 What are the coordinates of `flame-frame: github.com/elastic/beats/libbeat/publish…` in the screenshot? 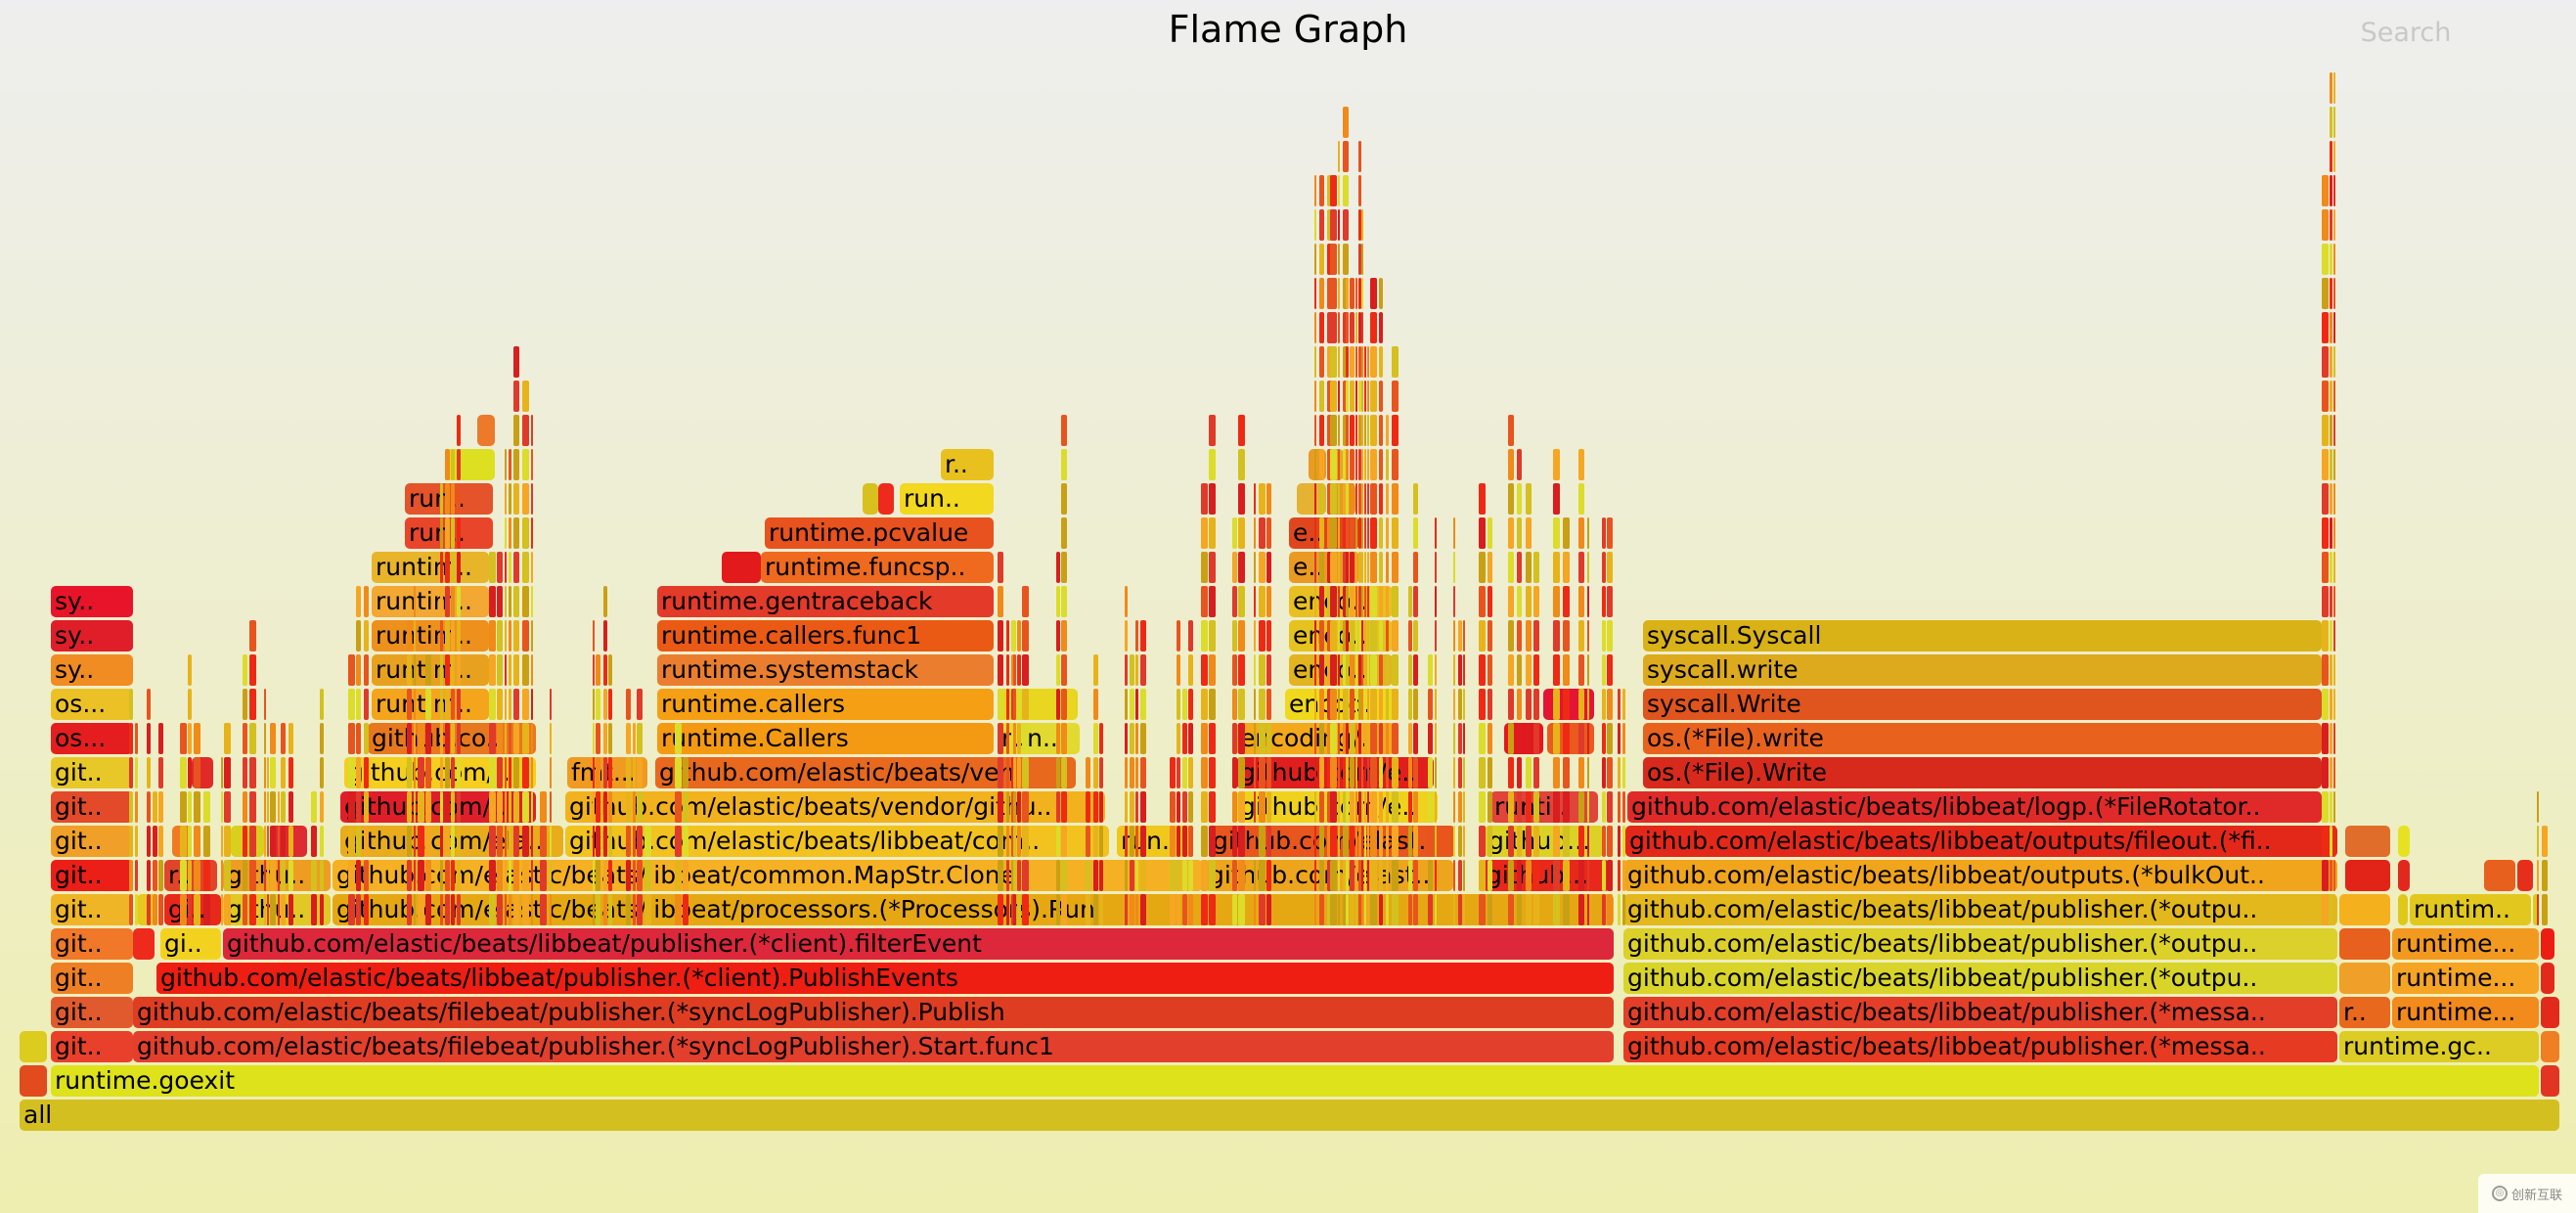 It's located at (885, 979).